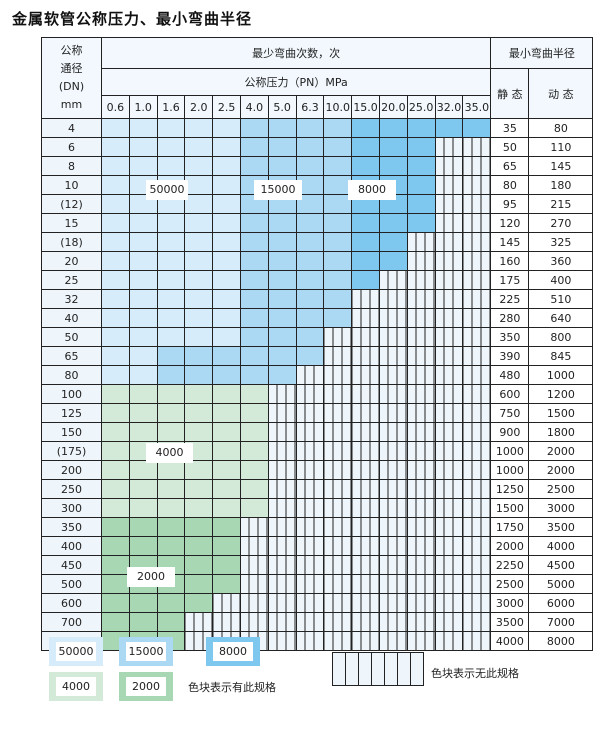 Image resolution: width=600 pixels, height=743 pixels. I want to click on static-radius-cell: 3500, so click(510, 622).